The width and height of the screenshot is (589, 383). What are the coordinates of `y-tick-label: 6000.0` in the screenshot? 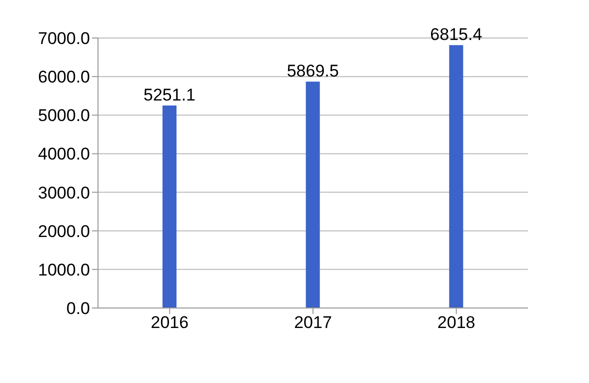 It's located at (64, 77).